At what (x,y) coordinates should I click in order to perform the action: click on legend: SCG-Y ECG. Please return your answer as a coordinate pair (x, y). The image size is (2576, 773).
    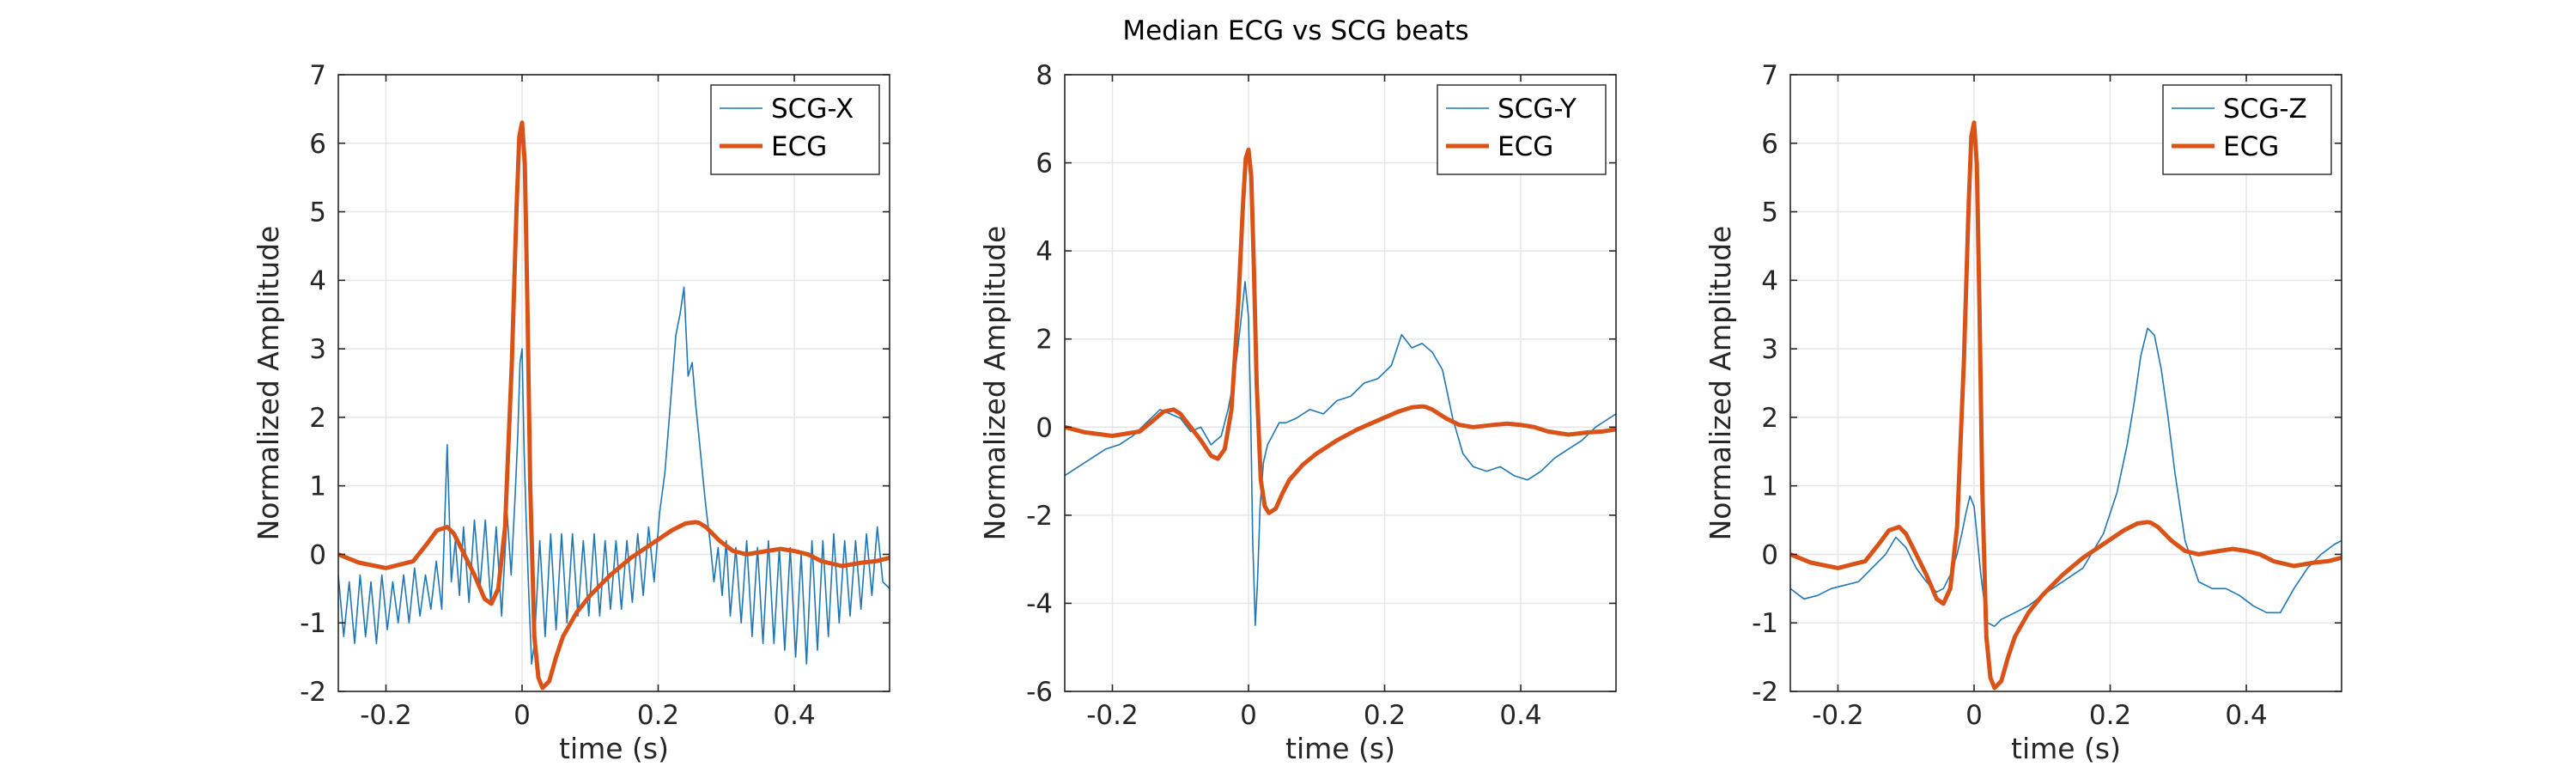
    Looking at the image, I should click on (1522, 129).